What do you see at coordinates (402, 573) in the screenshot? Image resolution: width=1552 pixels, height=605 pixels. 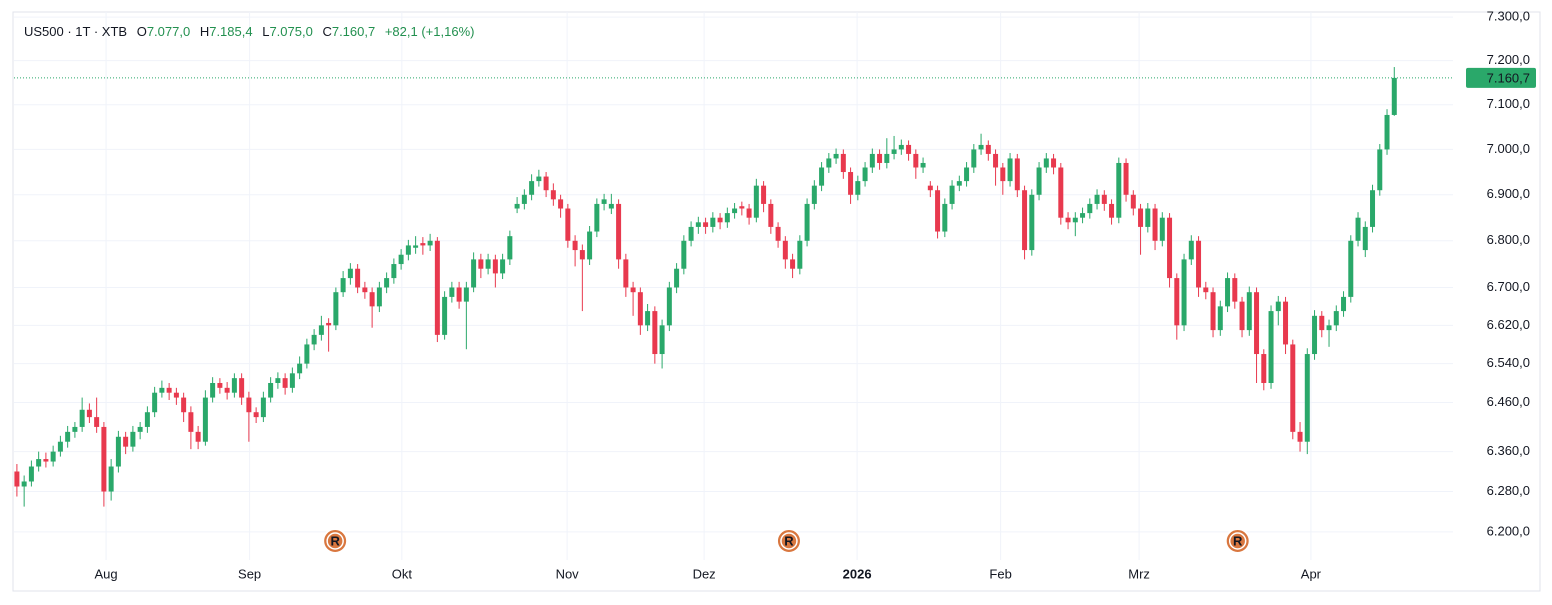 I see `x-tick-label: Okt` at bounding box center [402, 573].